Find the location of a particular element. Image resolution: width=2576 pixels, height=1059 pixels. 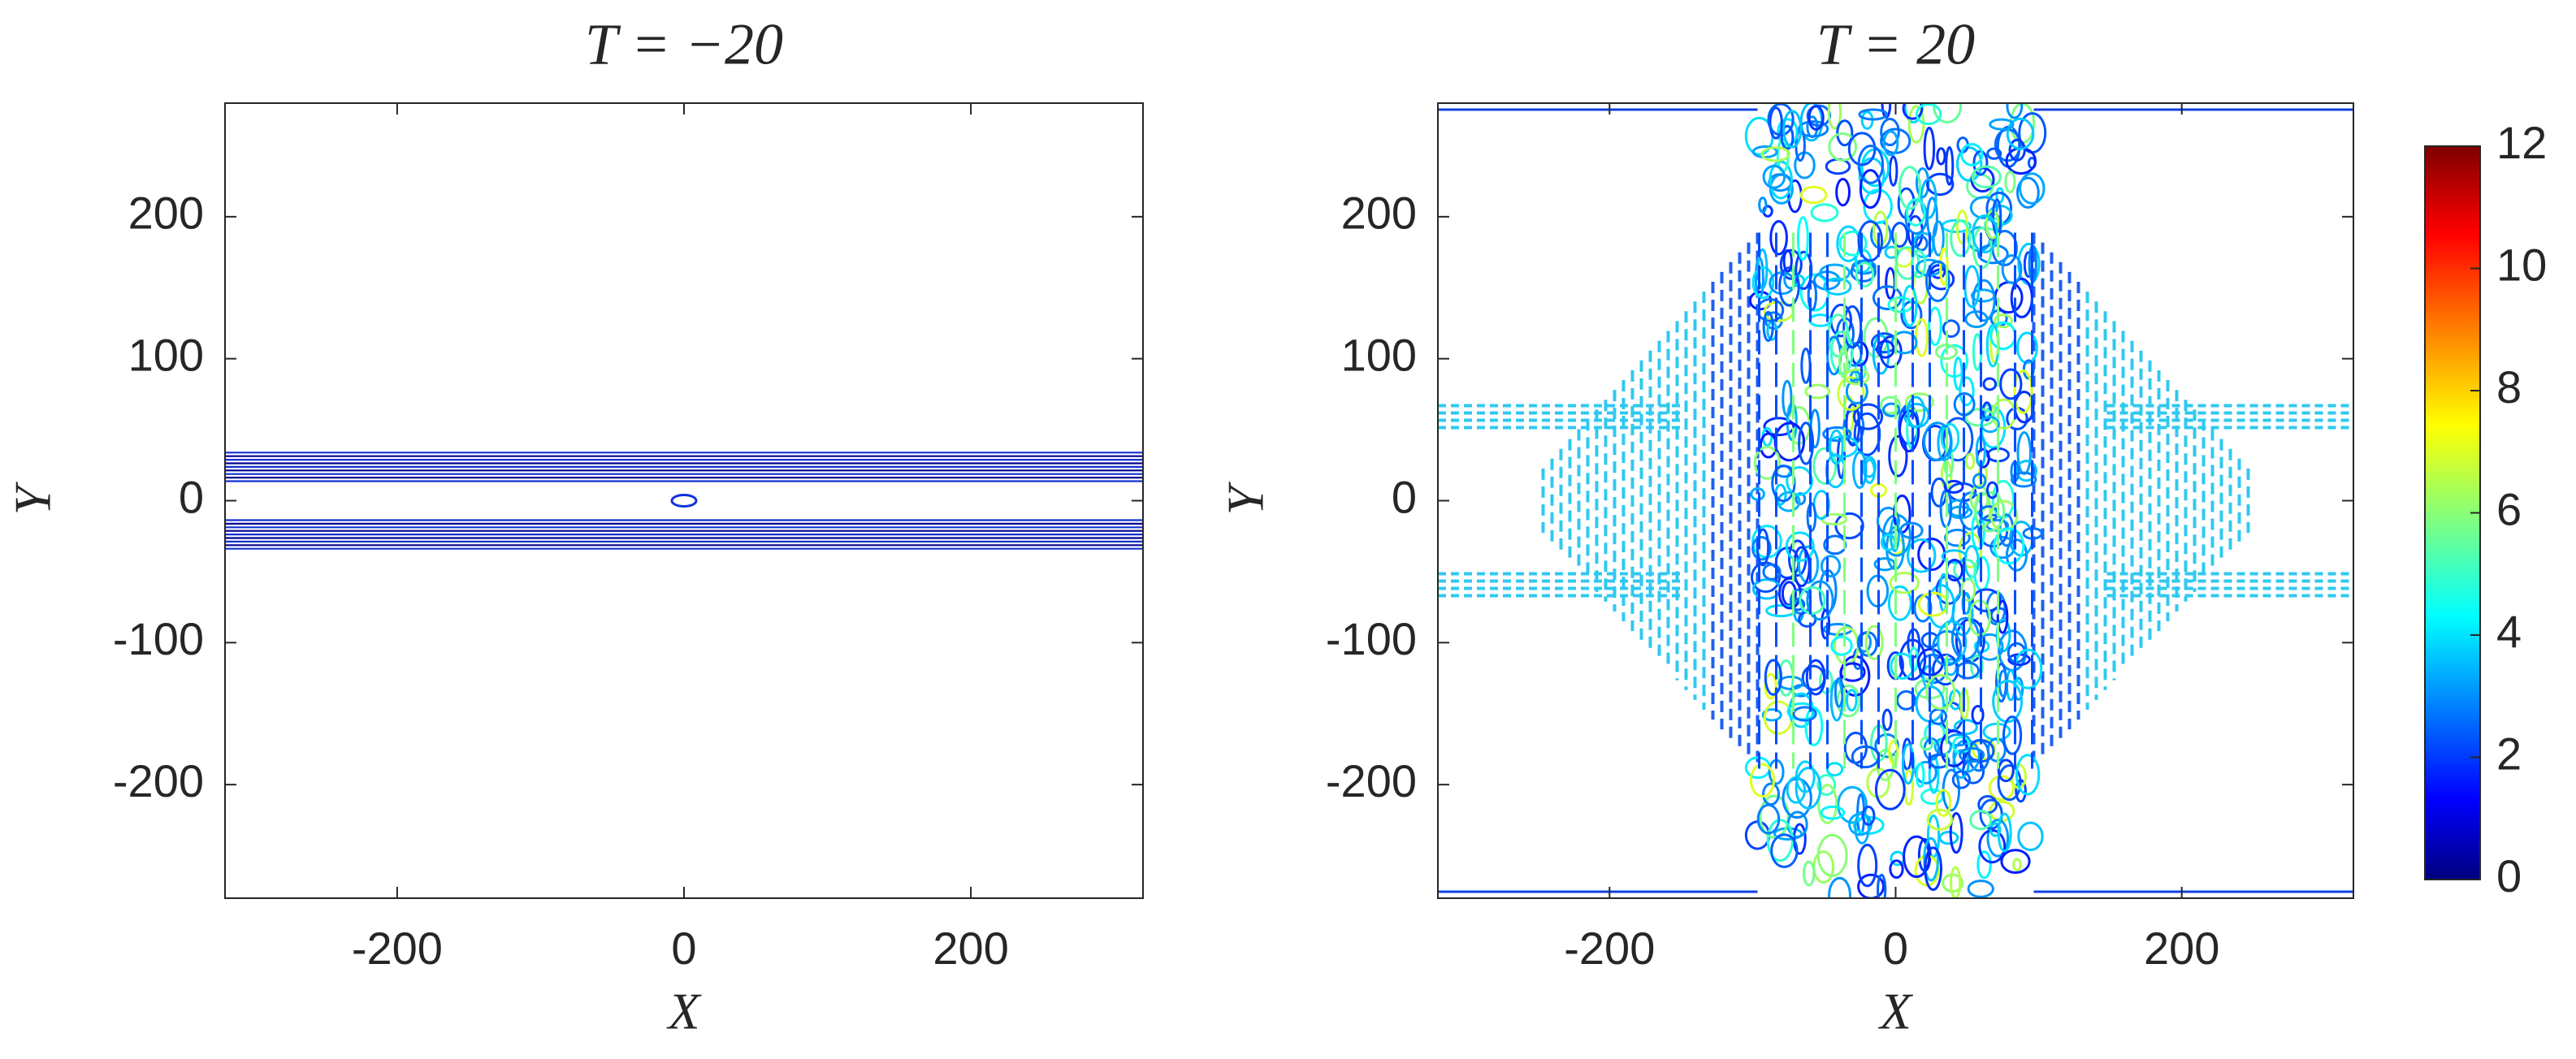

y-tick-label: -100 is located at coordinates (1371, 638).